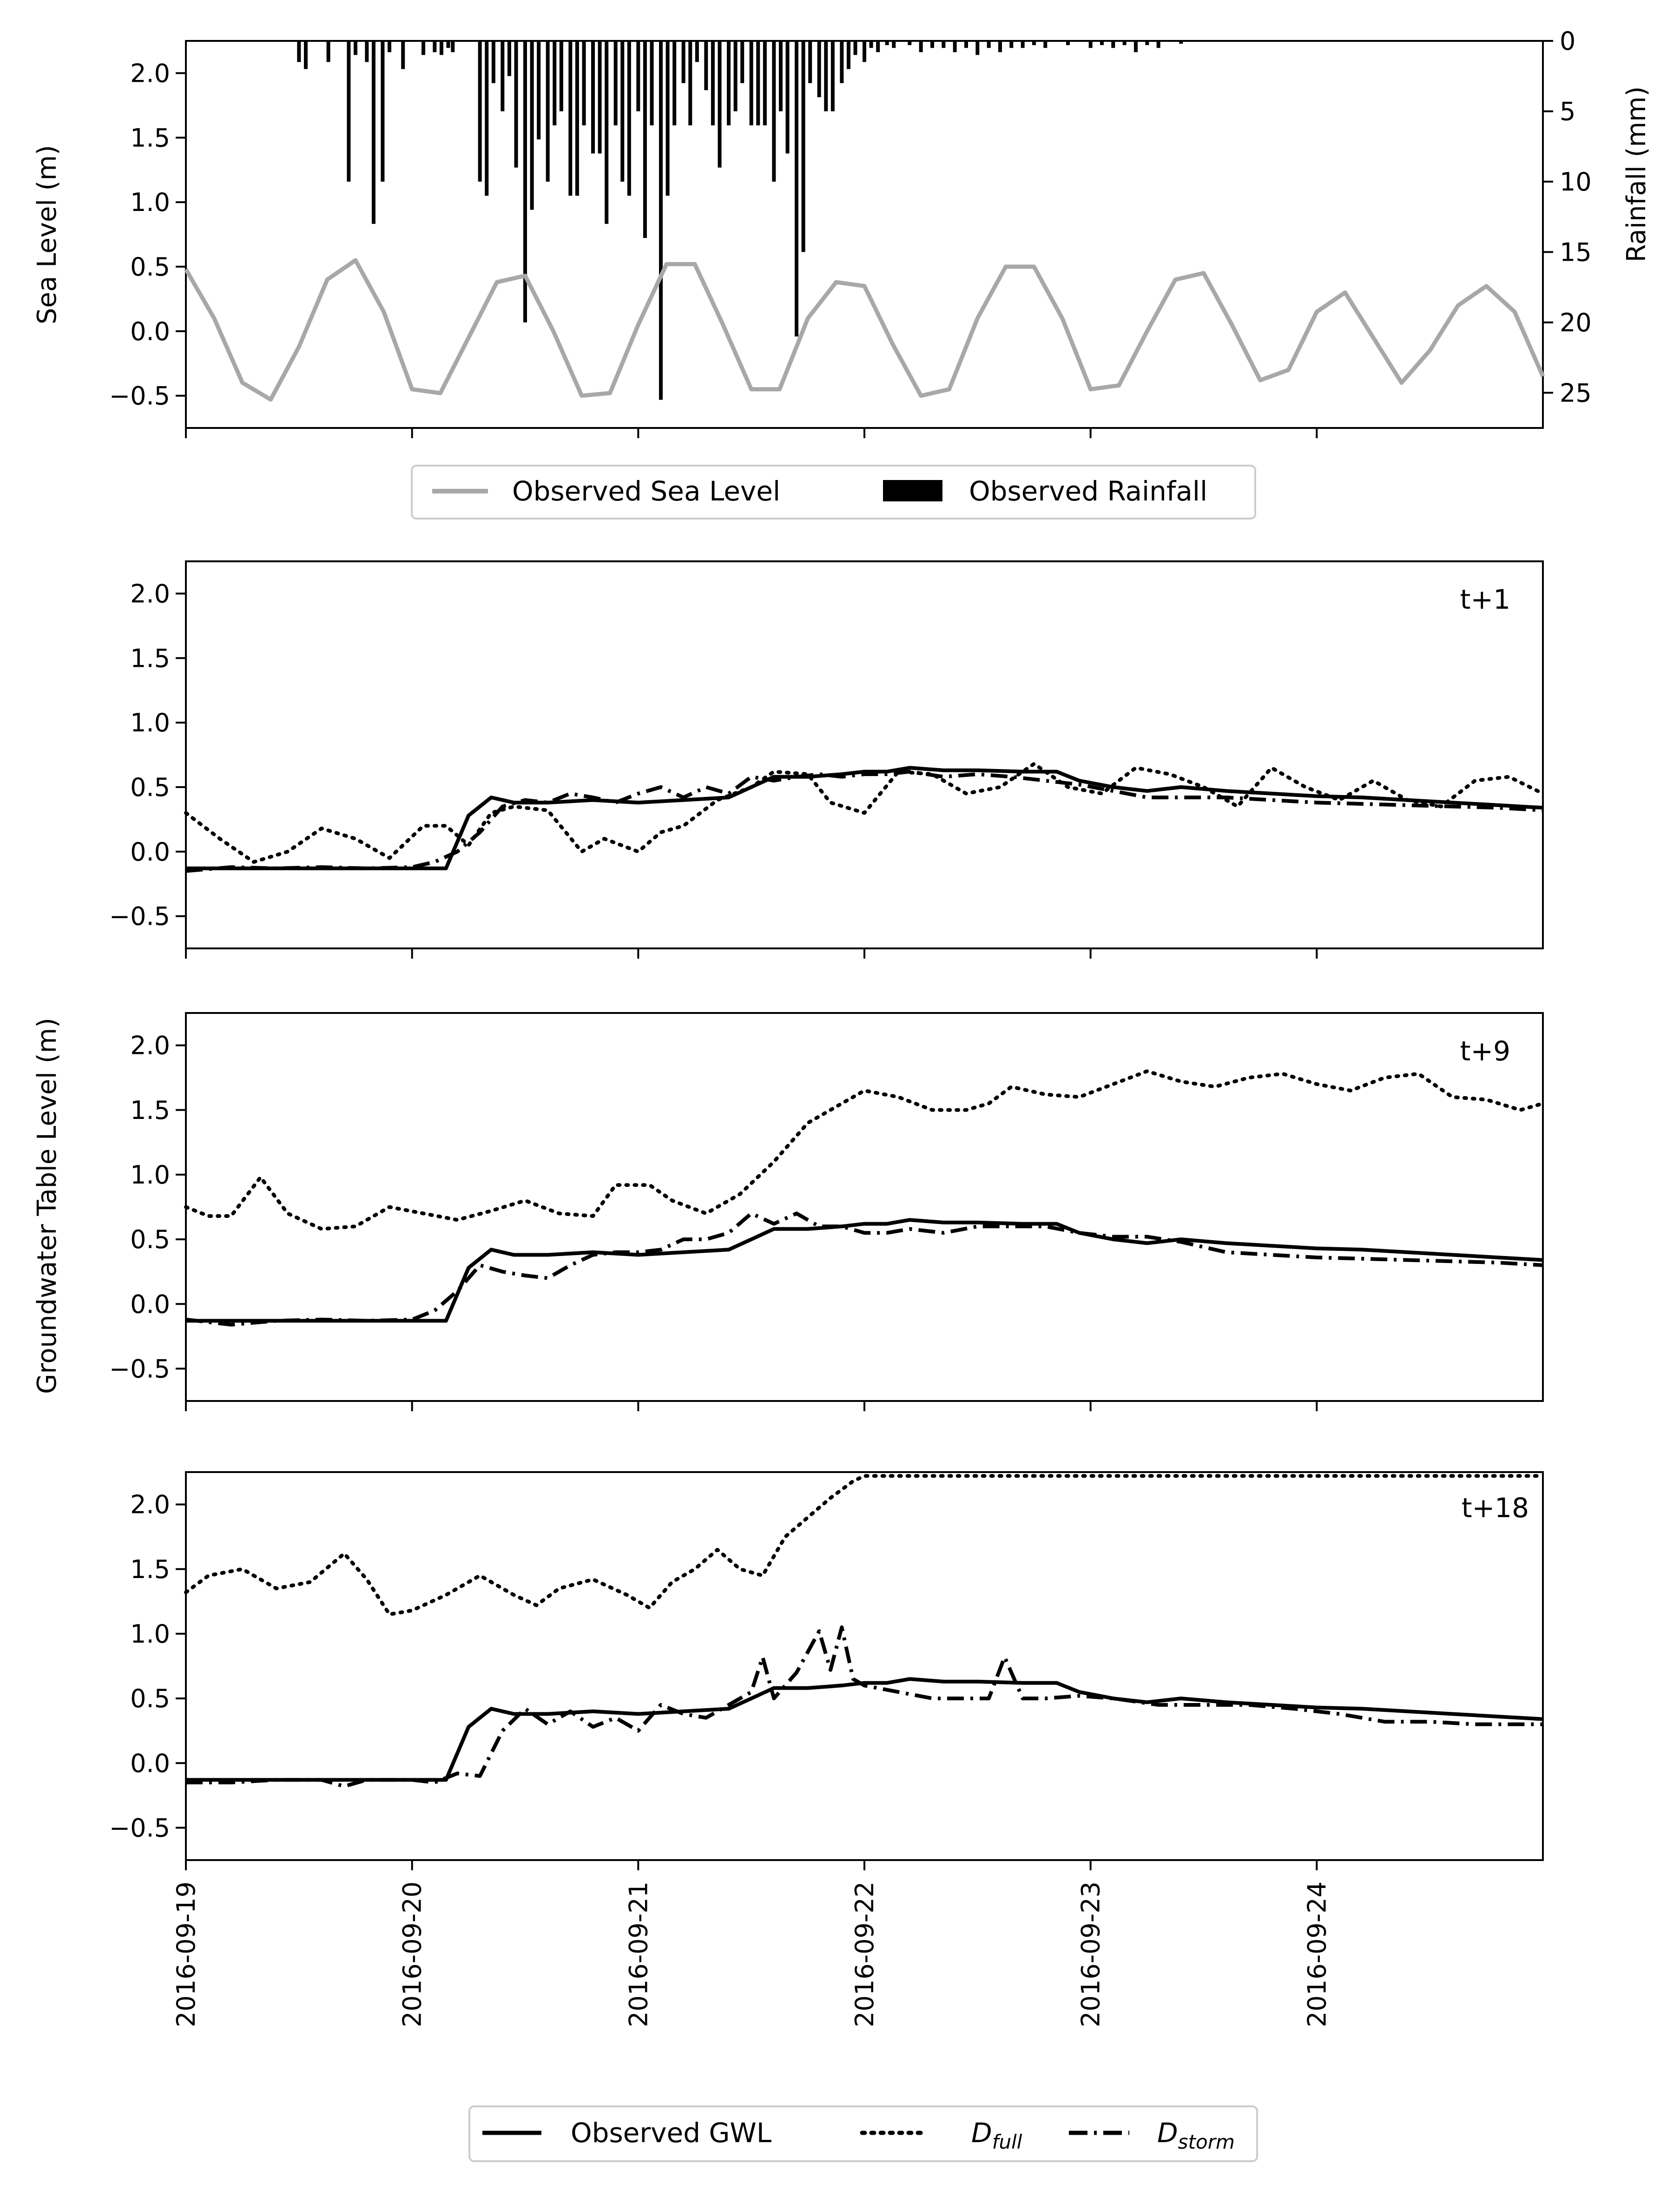 This screenshot has width=1680, height=2190. Describe the element at coordinates (864, 754) in the screenshot. I see `panel-t1-frame` at that location.